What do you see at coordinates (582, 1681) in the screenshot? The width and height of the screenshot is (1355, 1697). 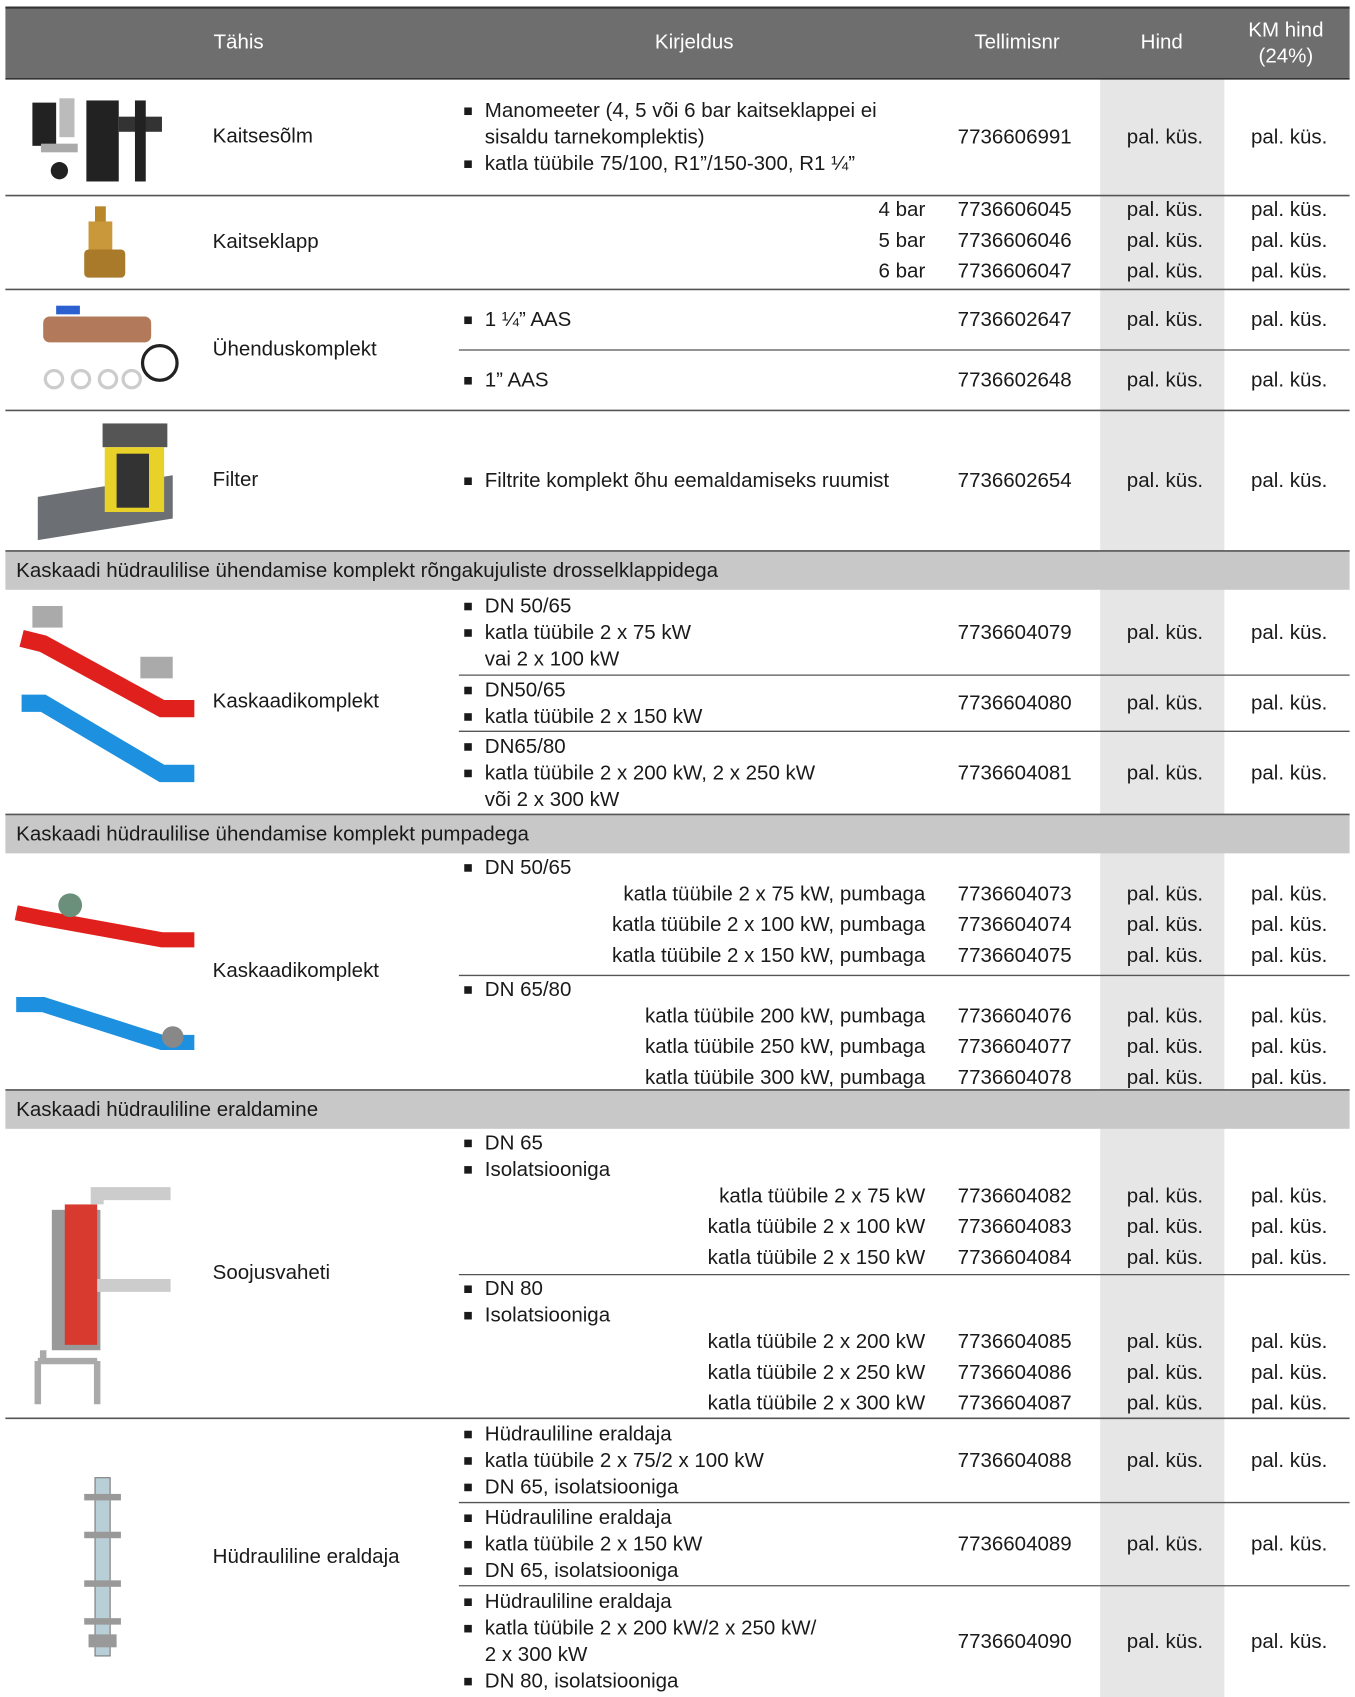 I see `description: DN 80, isolatsiooniga` at bounding box center [582, 1681].